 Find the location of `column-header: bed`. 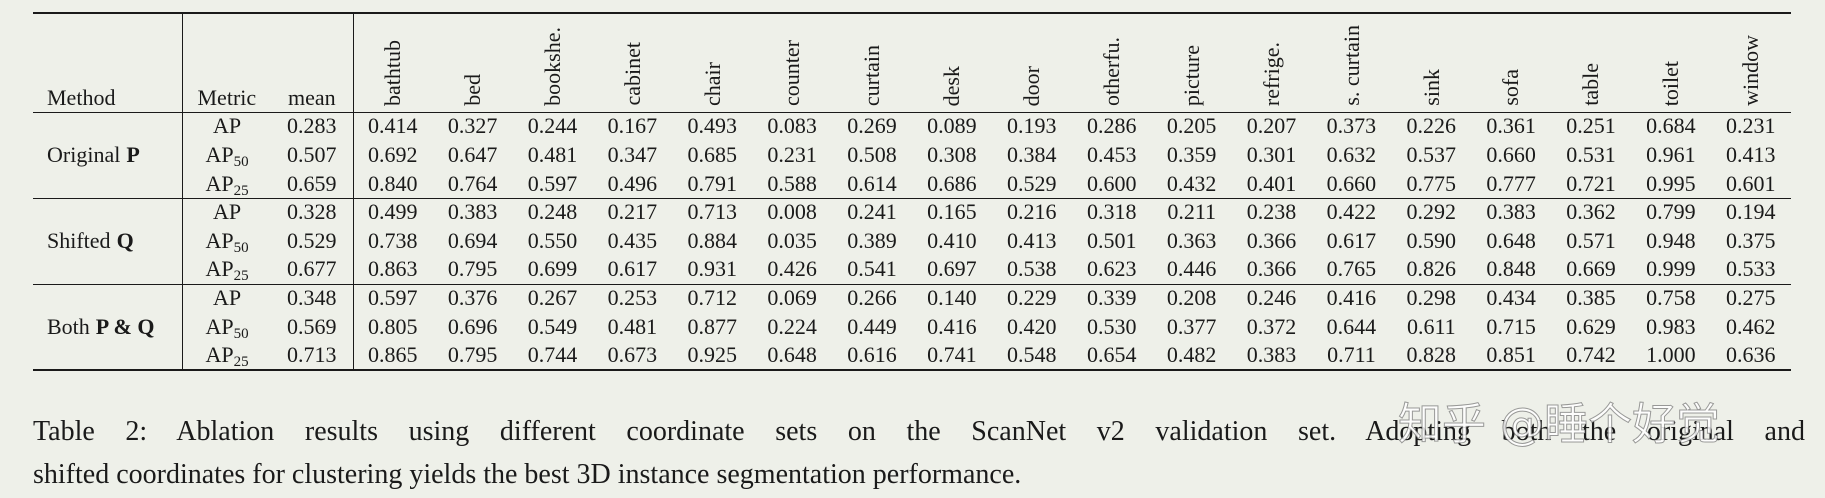

column-header: bed is located at coordinates (472, 90).